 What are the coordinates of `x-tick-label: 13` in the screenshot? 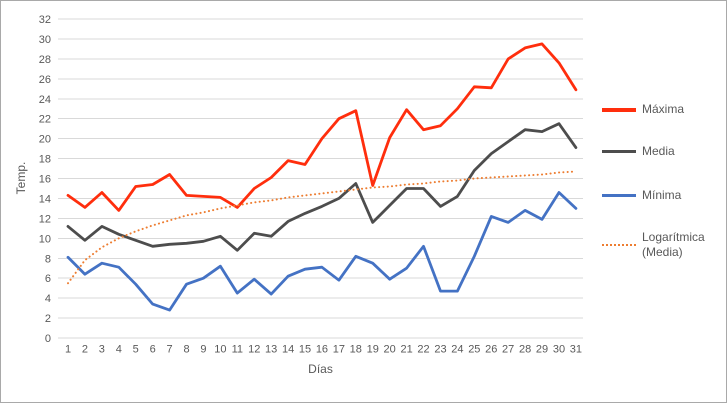 It's located at (271, 350).